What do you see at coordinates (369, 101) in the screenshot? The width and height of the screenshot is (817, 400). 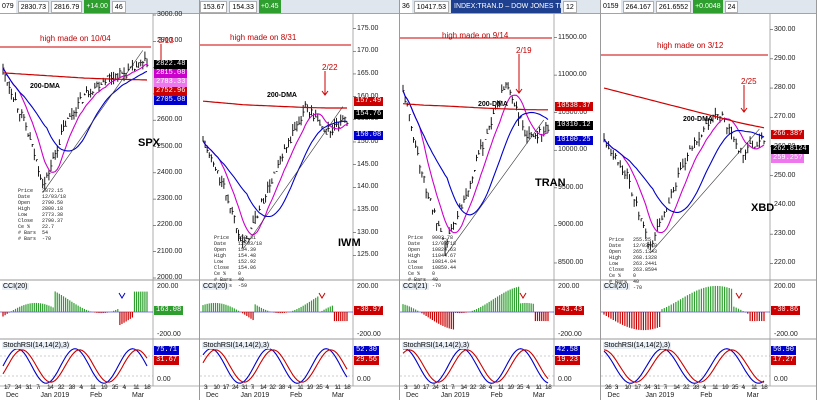 I see `price-tag: 157.49` at bounding box center [369, 101].